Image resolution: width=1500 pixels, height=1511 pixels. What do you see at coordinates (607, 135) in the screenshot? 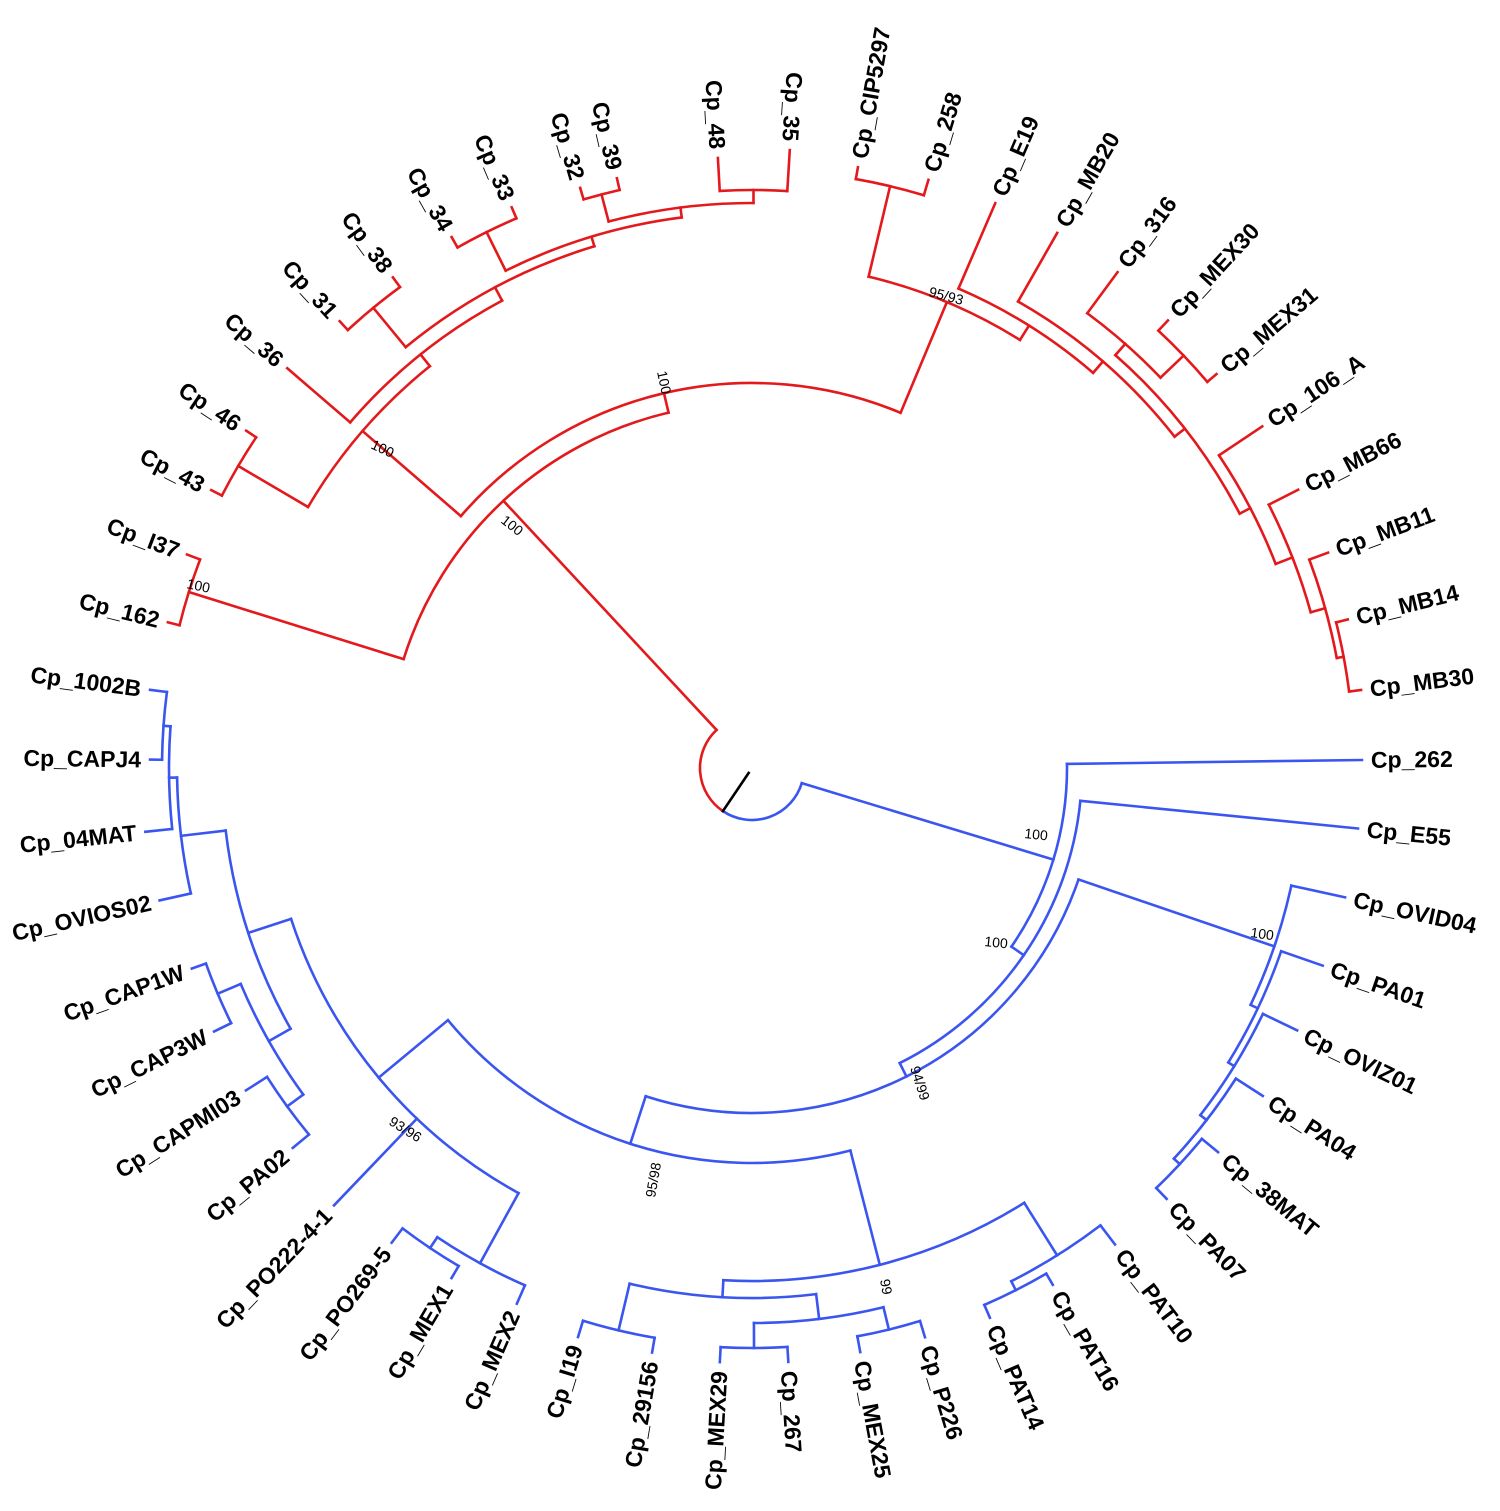
I see `leaf-label: Cp_39` at bounding box center [607, 135].